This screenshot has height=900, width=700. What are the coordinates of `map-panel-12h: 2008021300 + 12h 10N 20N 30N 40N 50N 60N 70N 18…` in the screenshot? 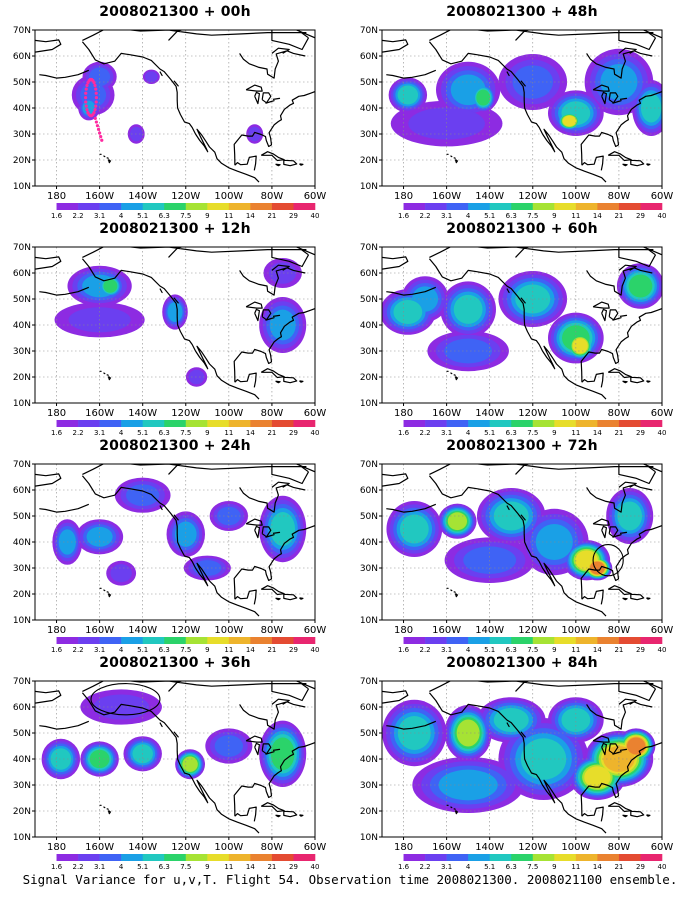 It's located at (175, 329).